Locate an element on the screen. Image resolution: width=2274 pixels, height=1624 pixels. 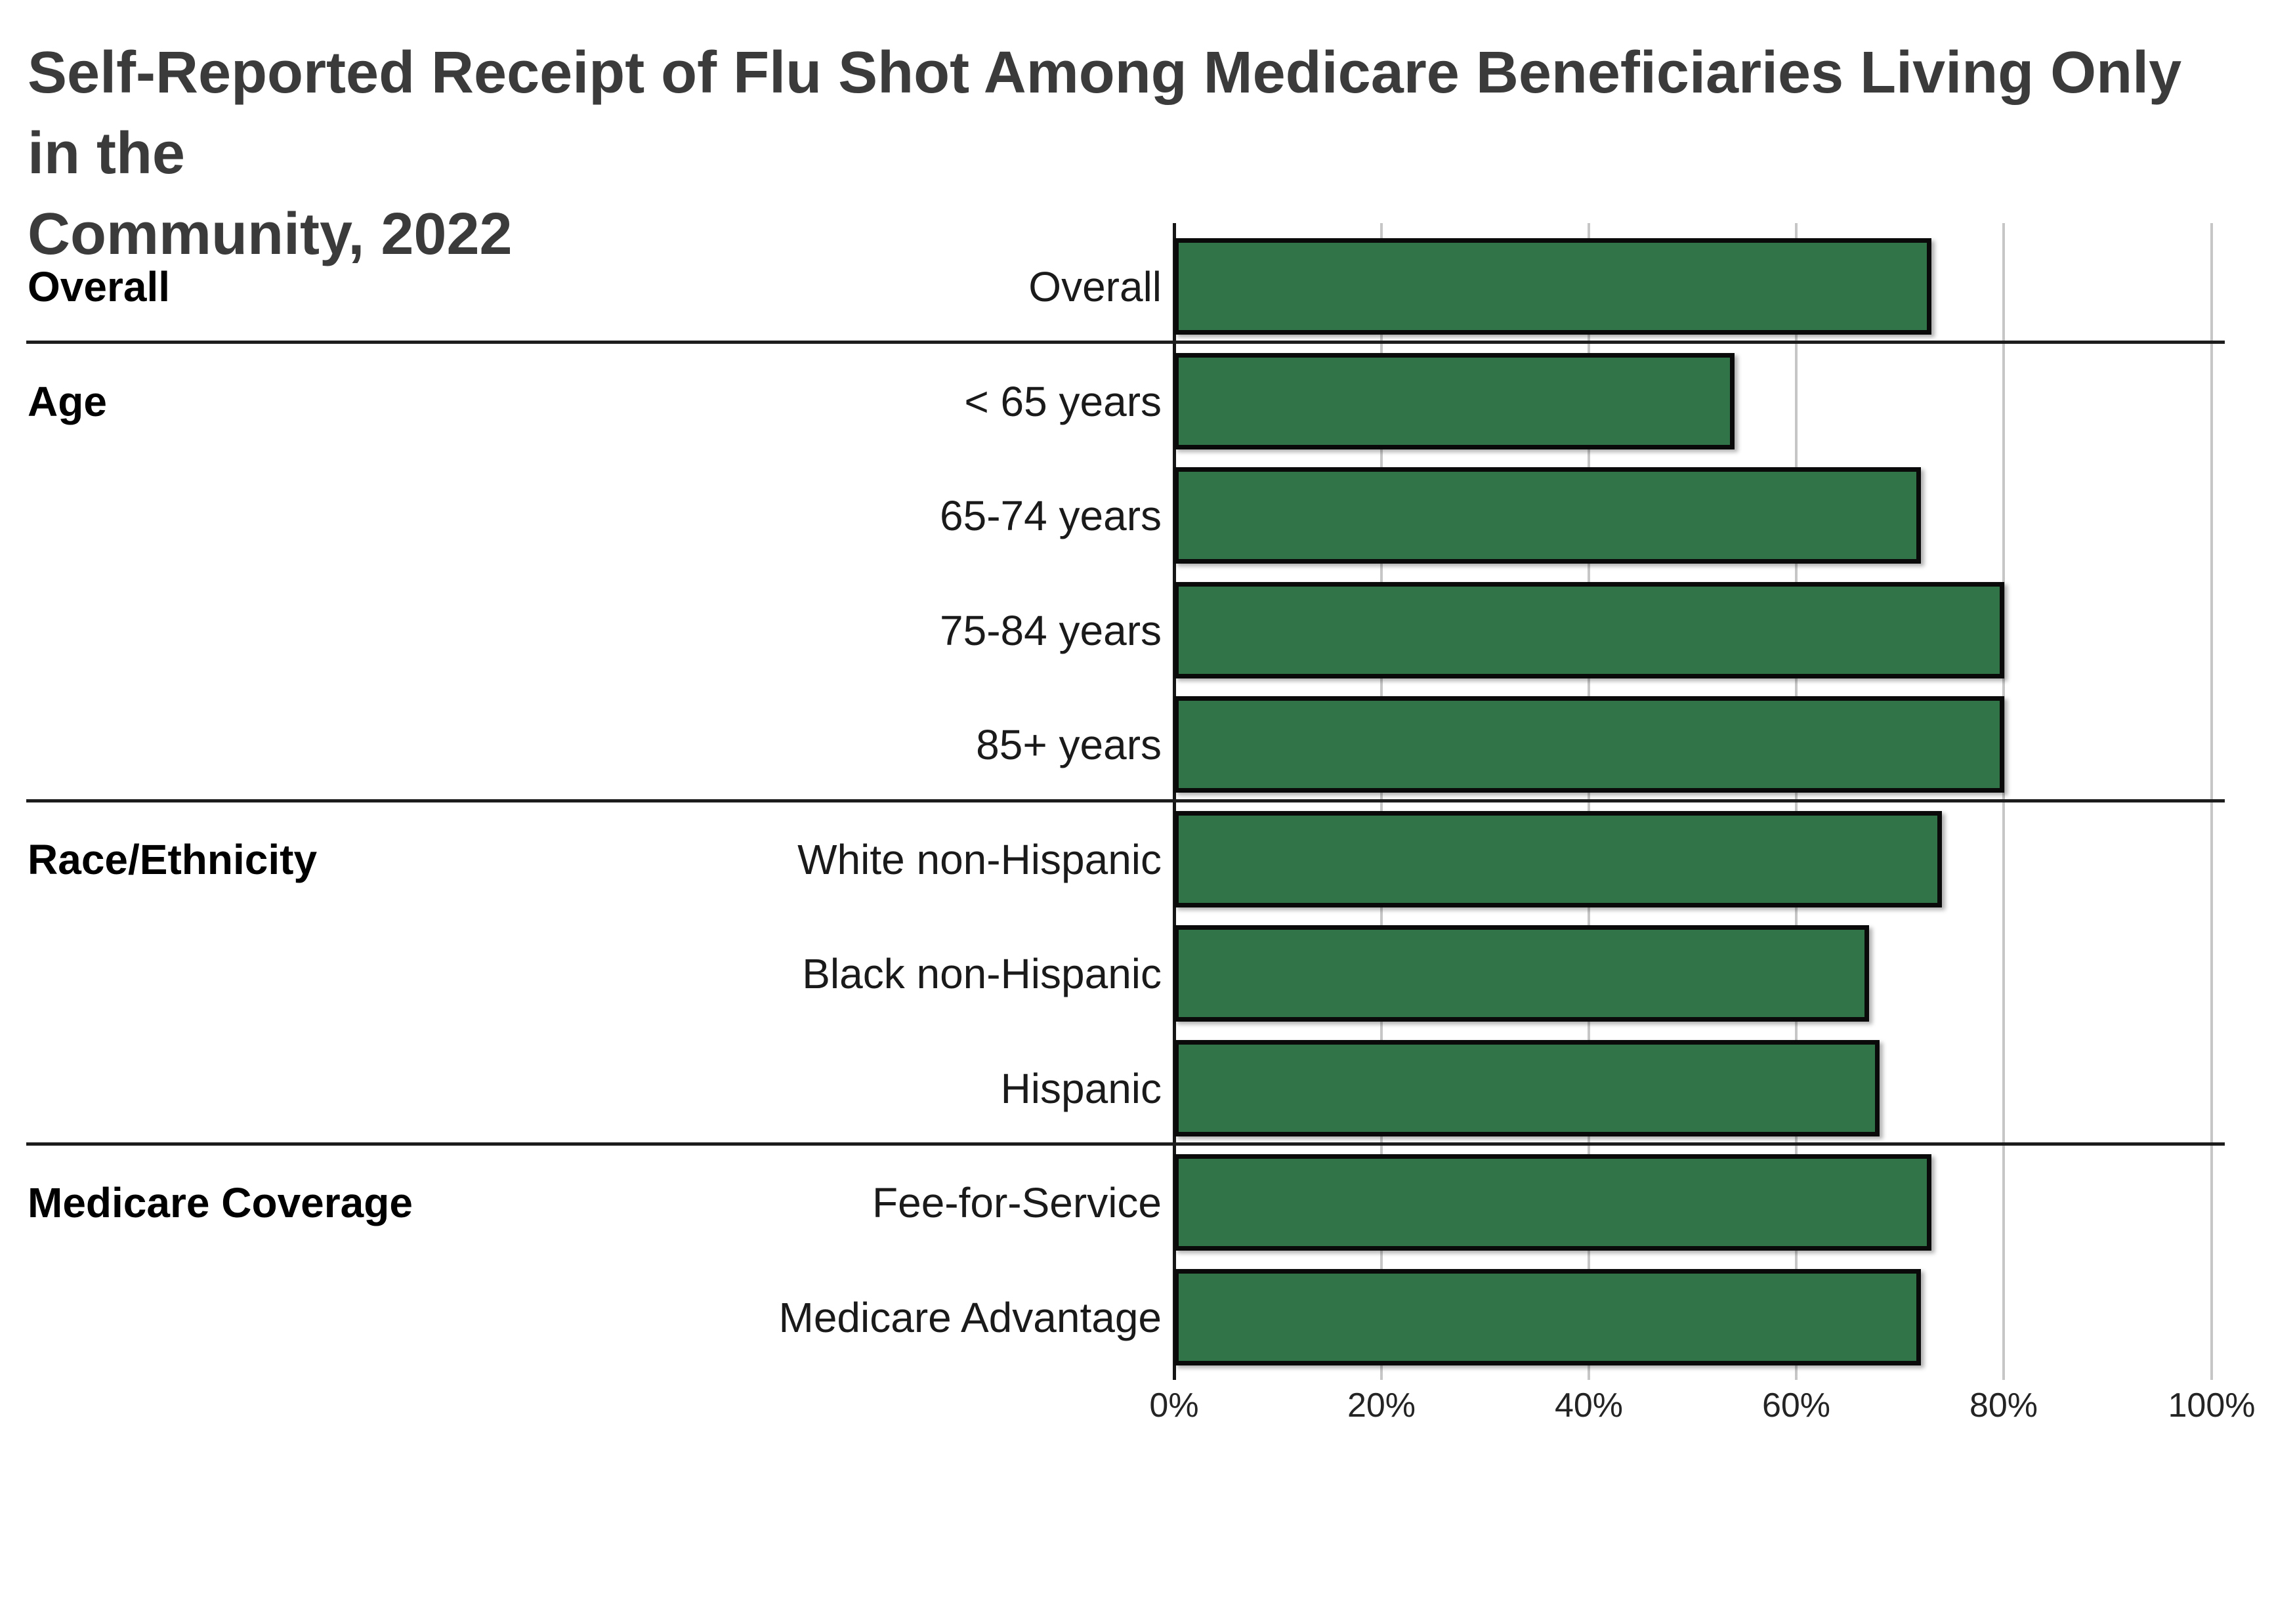
bar-overall is located at coordinates (1553, 286).